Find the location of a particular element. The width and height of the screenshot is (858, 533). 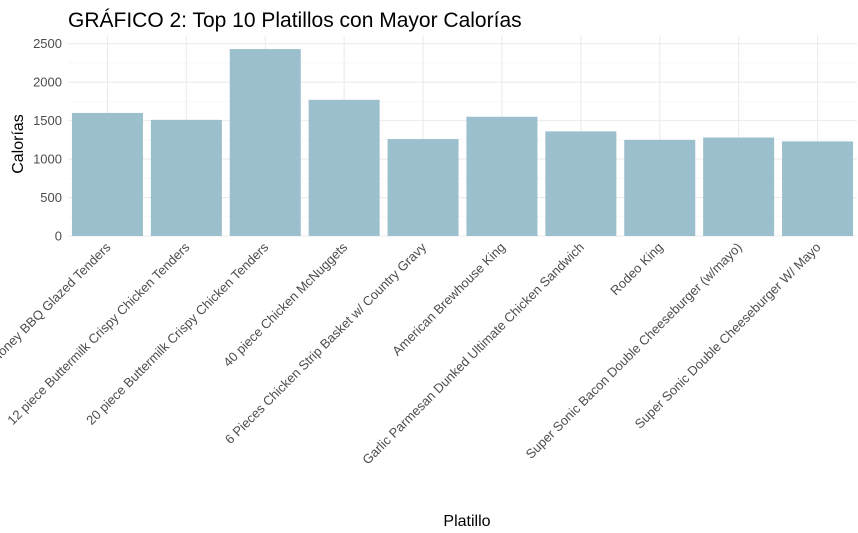

x-tick-label: Rodeo King is located at coordinates (636, 269).